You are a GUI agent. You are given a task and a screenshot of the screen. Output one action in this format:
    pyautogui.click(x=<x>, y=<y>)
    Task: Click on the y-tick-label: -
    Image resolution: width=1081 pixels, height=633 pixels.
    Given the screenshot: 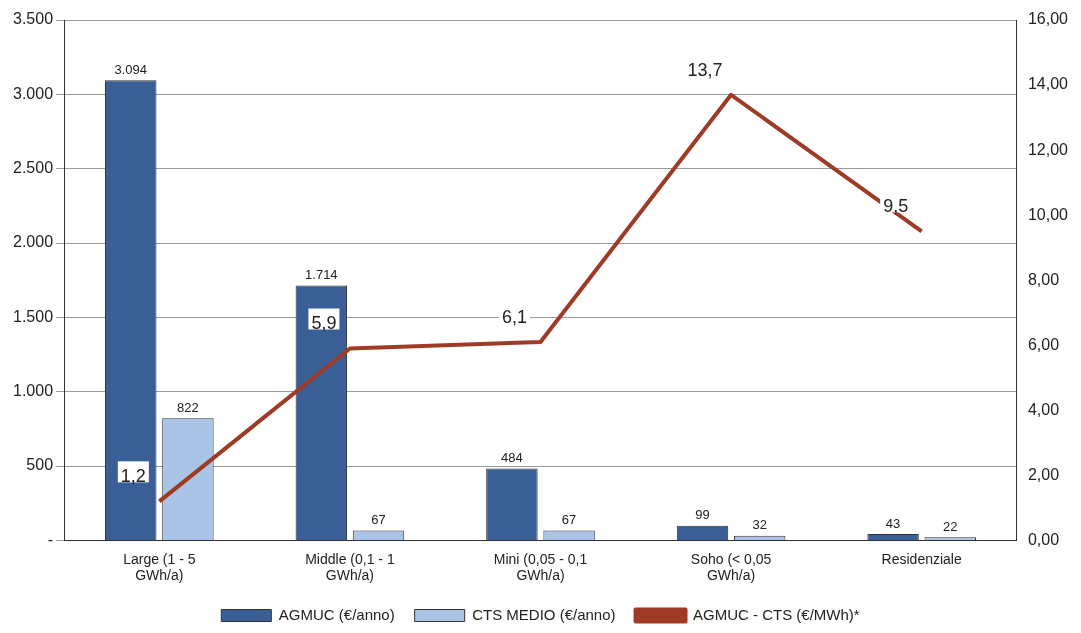 What is the action you would take?
    pyautogui.click(x=50, y=539)
    